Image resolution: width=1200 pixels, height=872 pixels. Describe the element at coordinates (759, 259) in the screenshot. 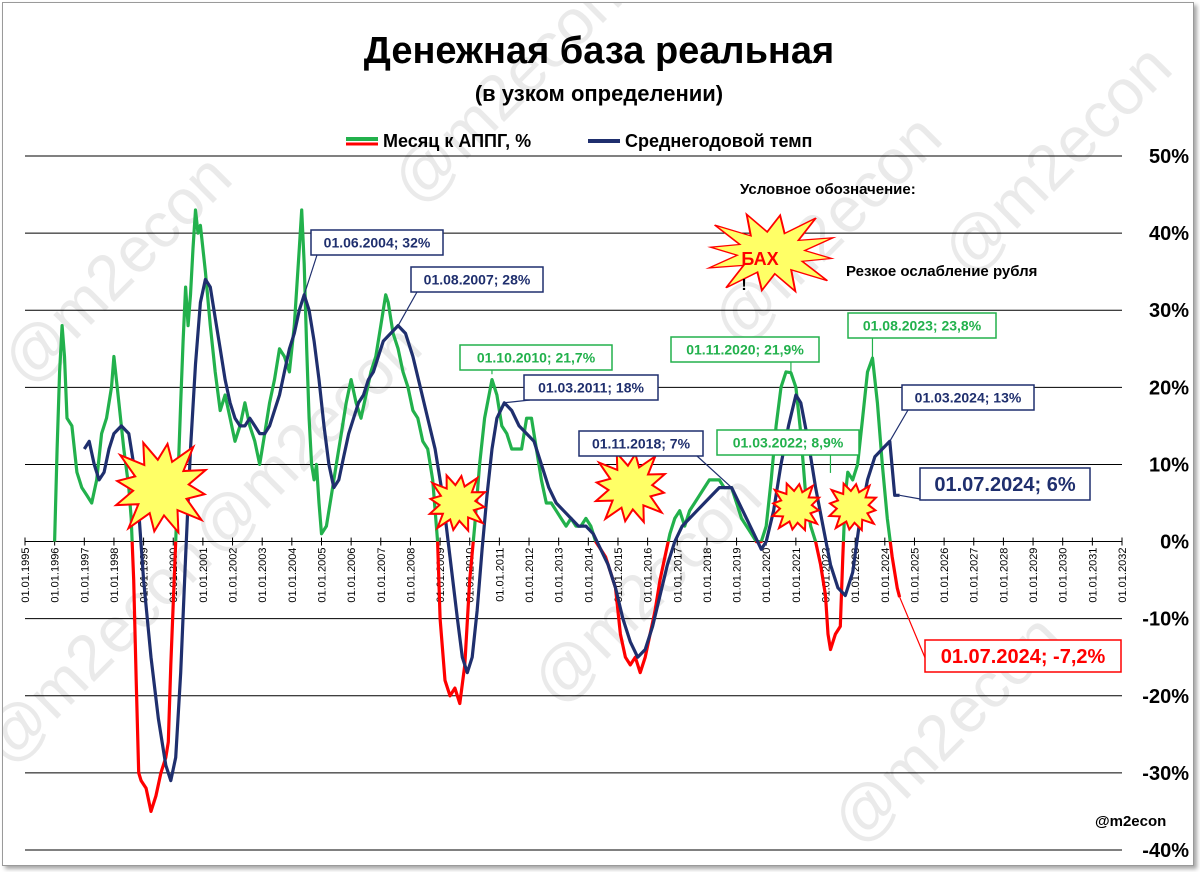

I see `legend-note-burst-text: БАХ` at that location.